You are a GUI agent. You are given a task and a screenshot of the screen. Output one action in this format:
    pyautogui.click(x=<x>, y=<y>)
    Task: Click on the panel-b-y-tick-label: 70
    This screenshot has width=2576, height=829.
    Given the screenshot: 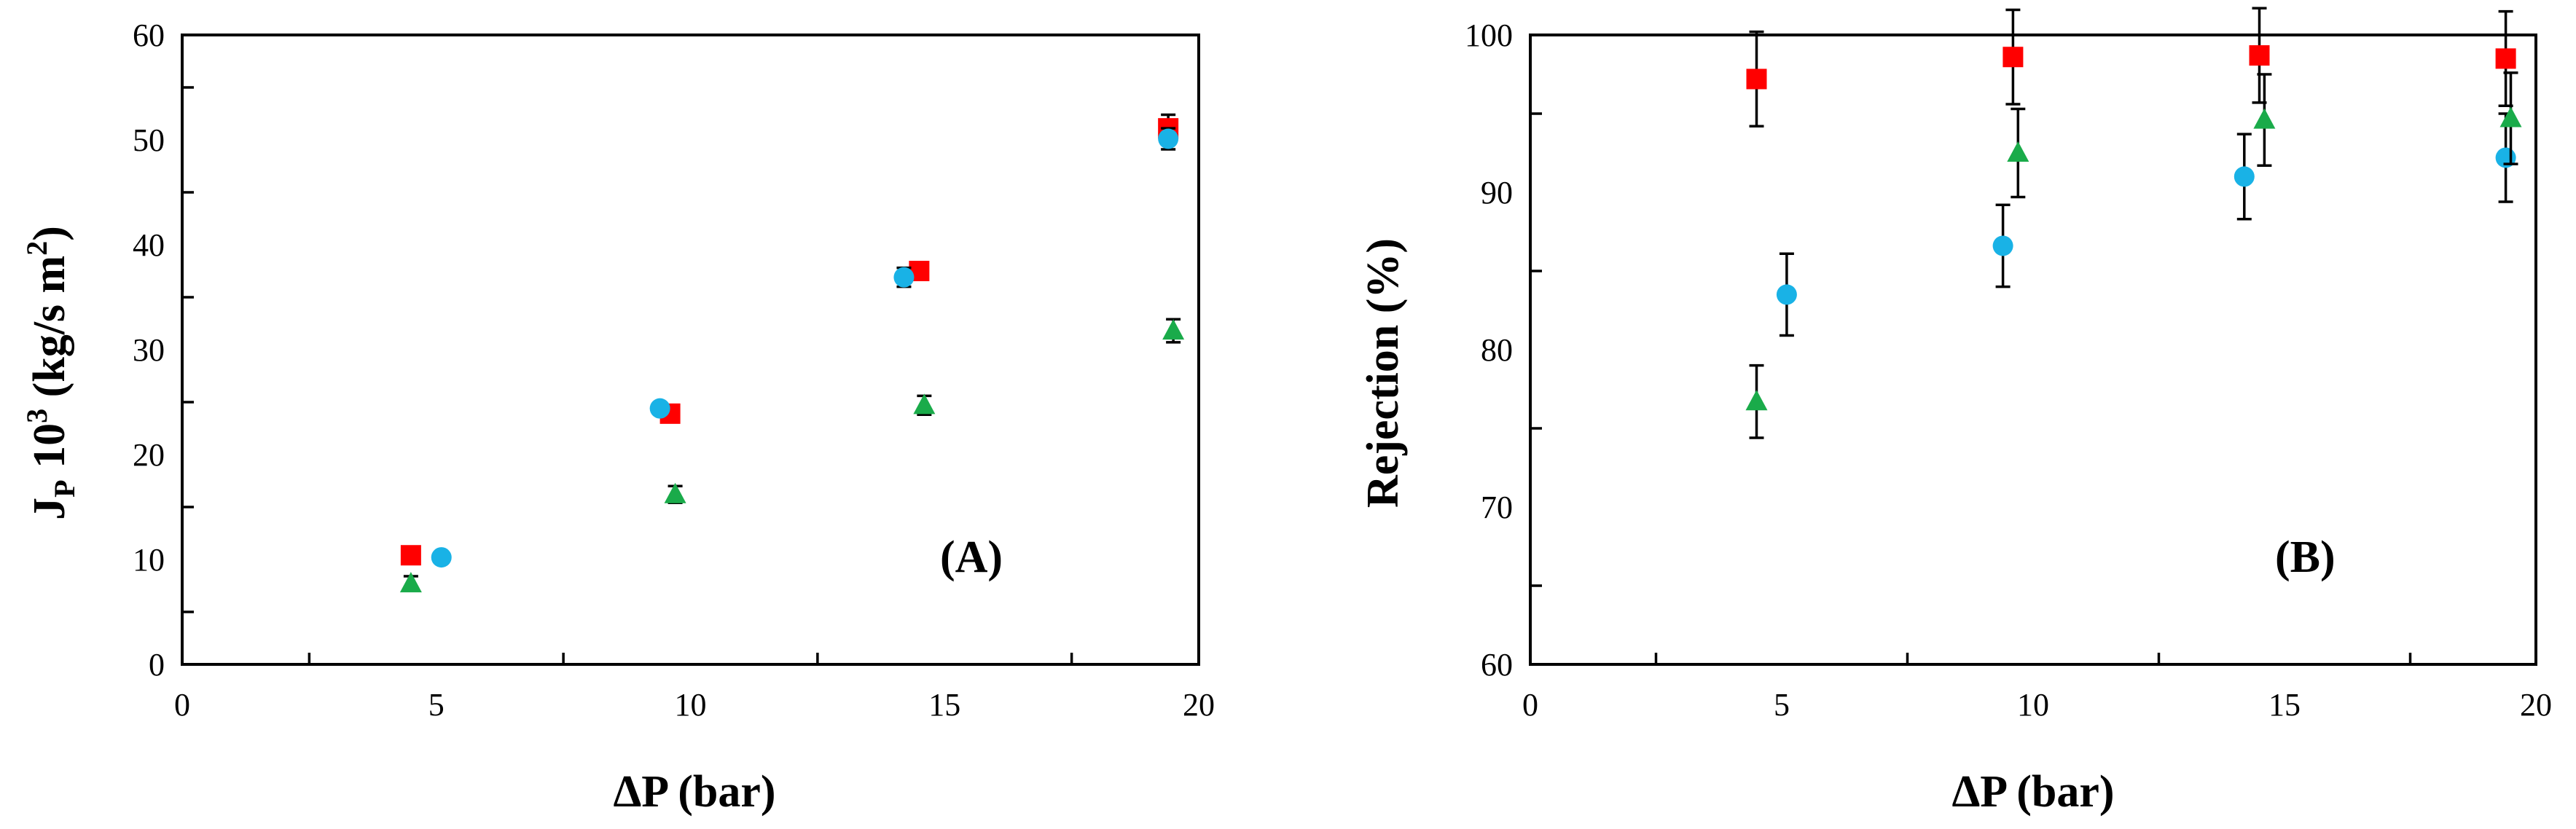 What is the action you would take?
    pyautogui.click(x=1497, y=507)
    